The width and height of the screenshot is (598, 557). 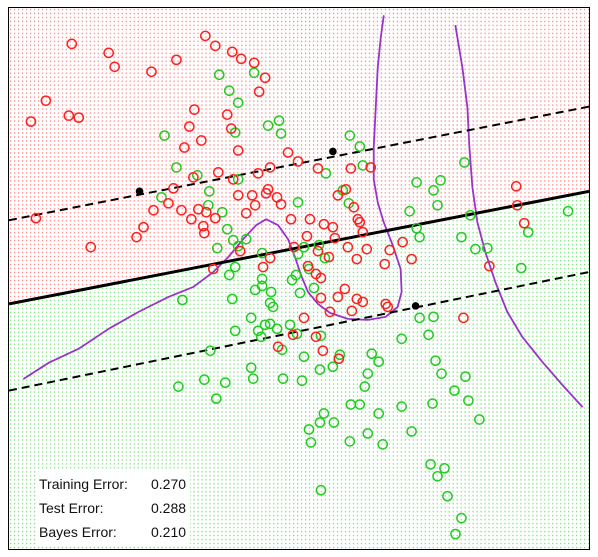 What do you see at coordinates (112, 484) in the screenshot?
I see `training-error-row: Training Error: 0.270` at bounding box center [112, 484].